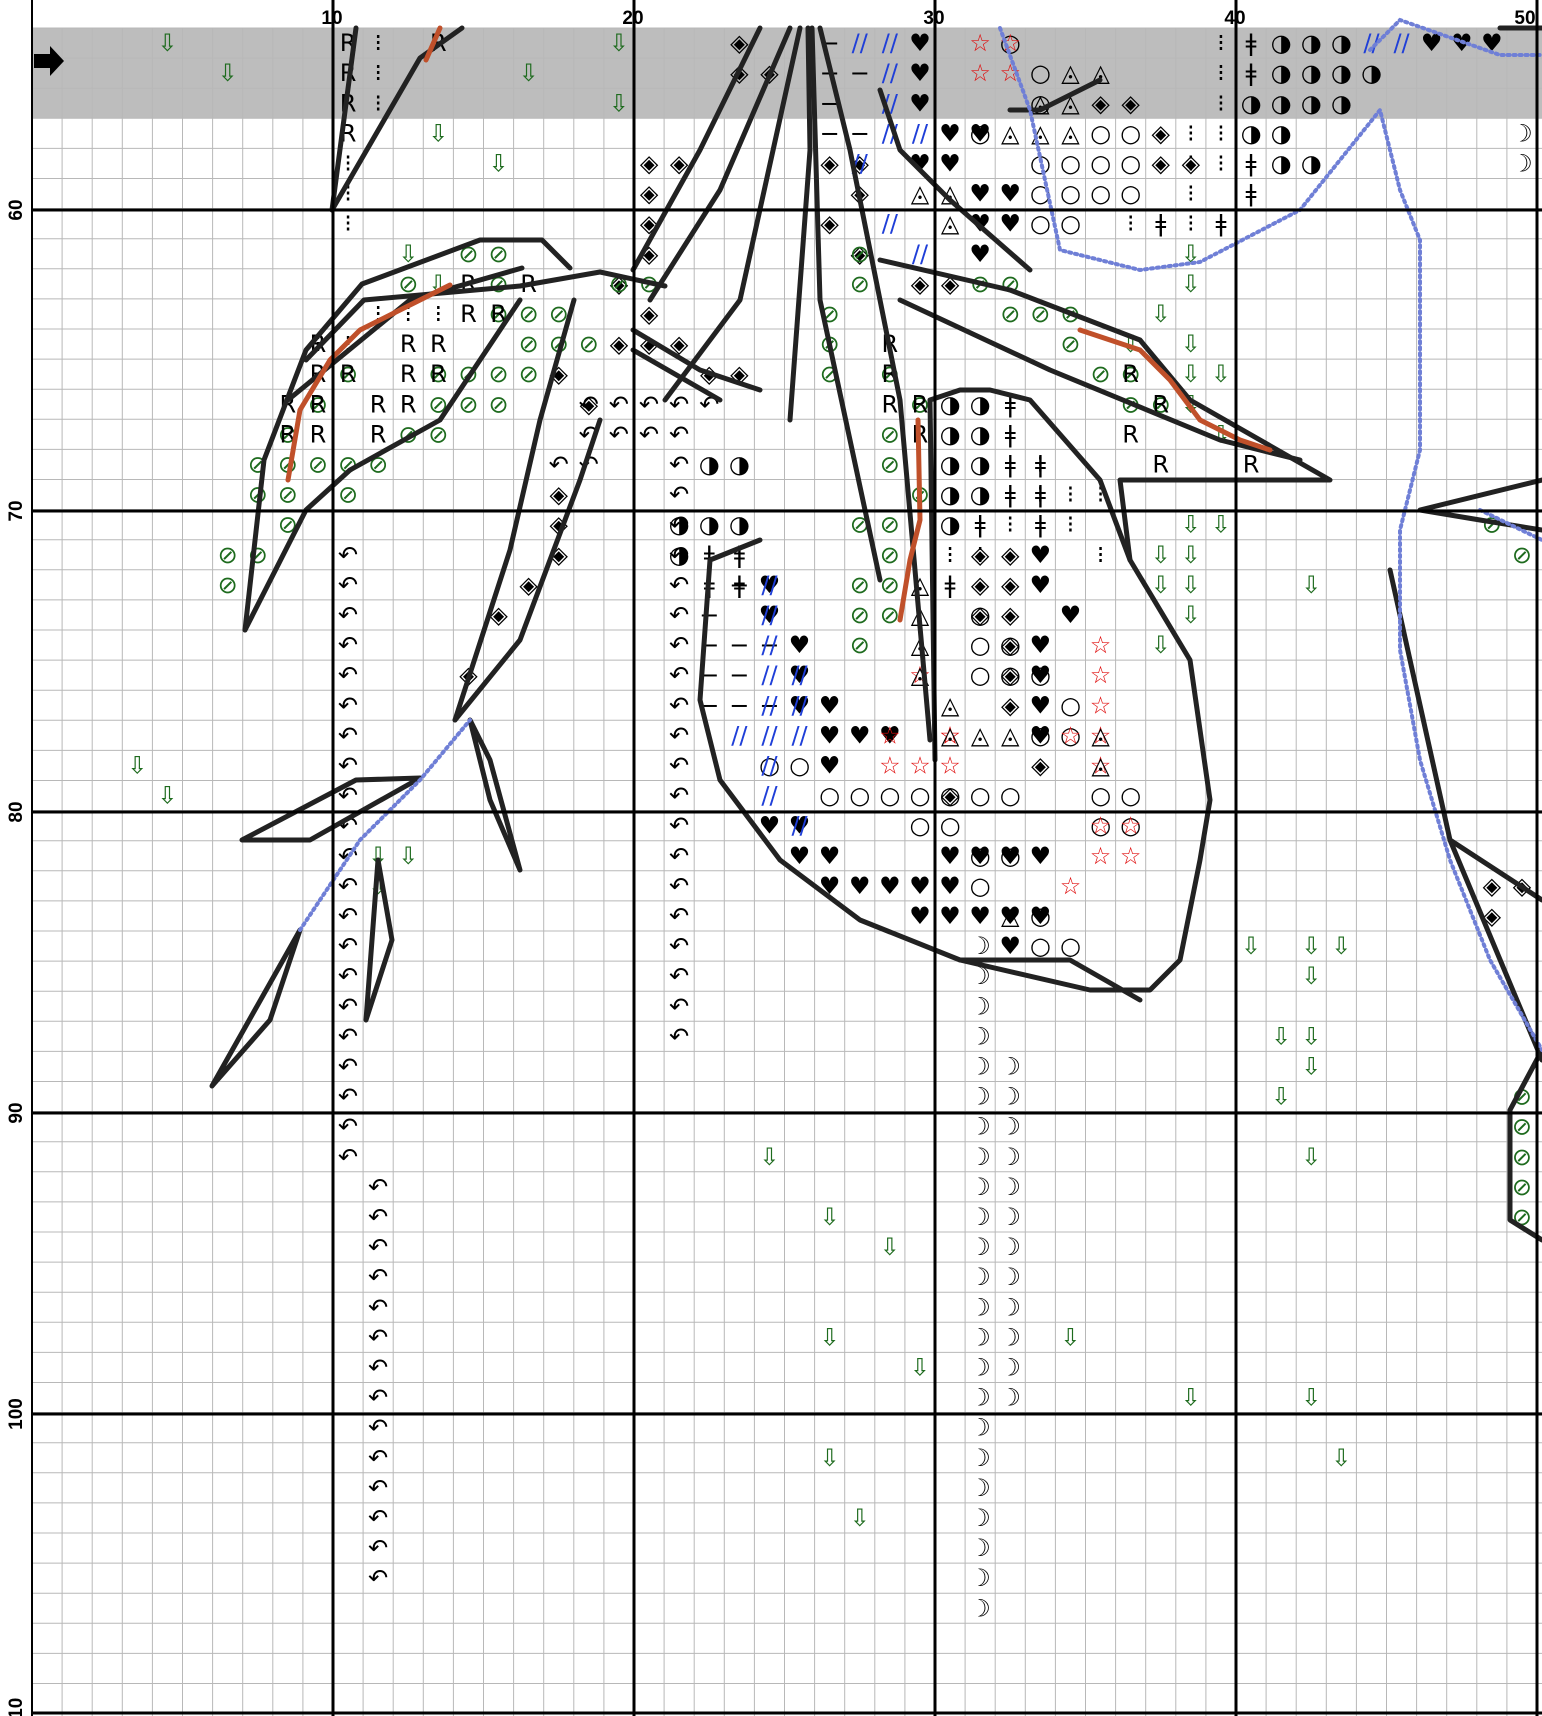  I want to click on blue-backstitch-line, so click(385, 825).